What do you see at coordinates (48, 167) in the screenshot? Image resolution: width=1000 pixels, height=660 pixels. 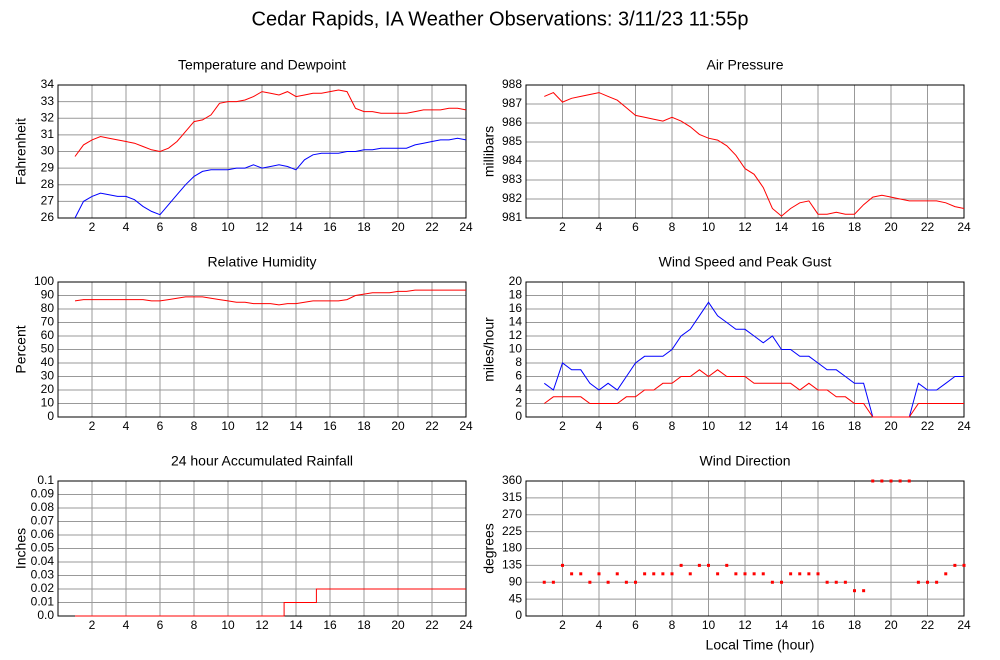 I see `y-tick-label: 29` at bounding box center [48, 167].